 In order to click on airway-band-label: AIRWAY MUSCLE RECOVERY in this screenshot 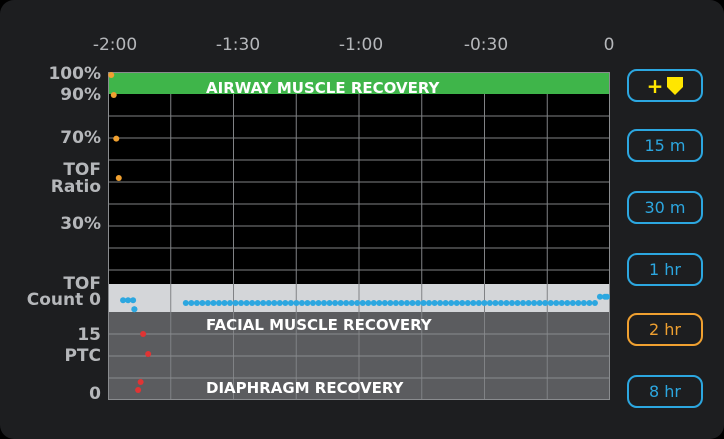, I will do `click(323, 88)`.